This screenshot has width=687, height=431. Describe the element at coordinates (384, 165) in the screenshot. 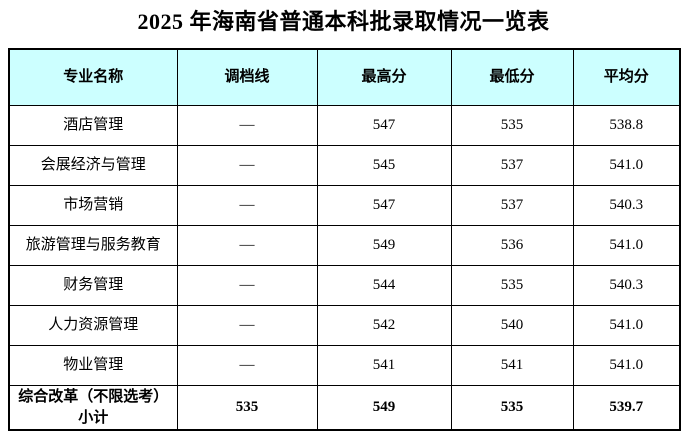

I see `cell-max-score: 545` at that location.